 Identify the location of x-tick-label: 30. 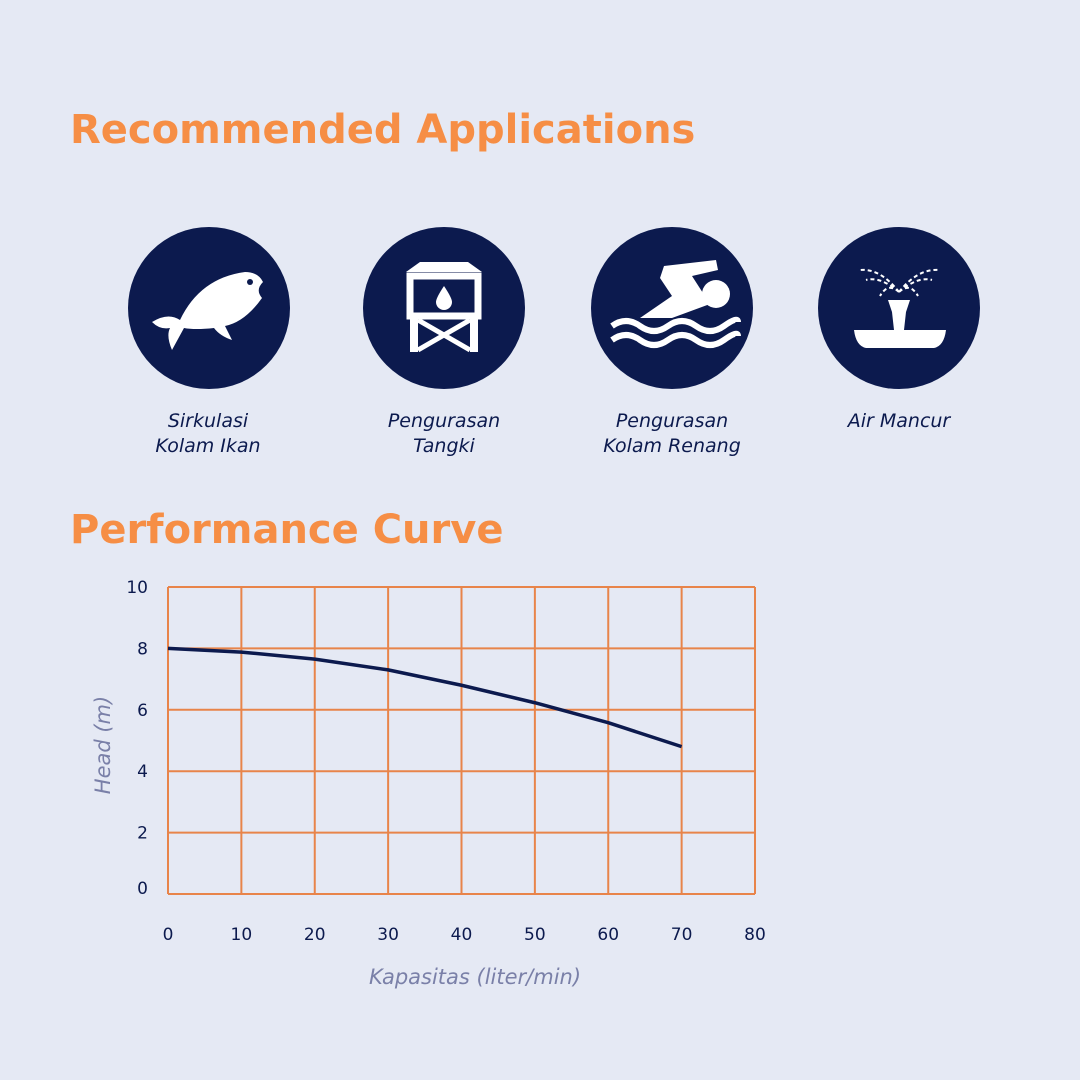
(388, 935).